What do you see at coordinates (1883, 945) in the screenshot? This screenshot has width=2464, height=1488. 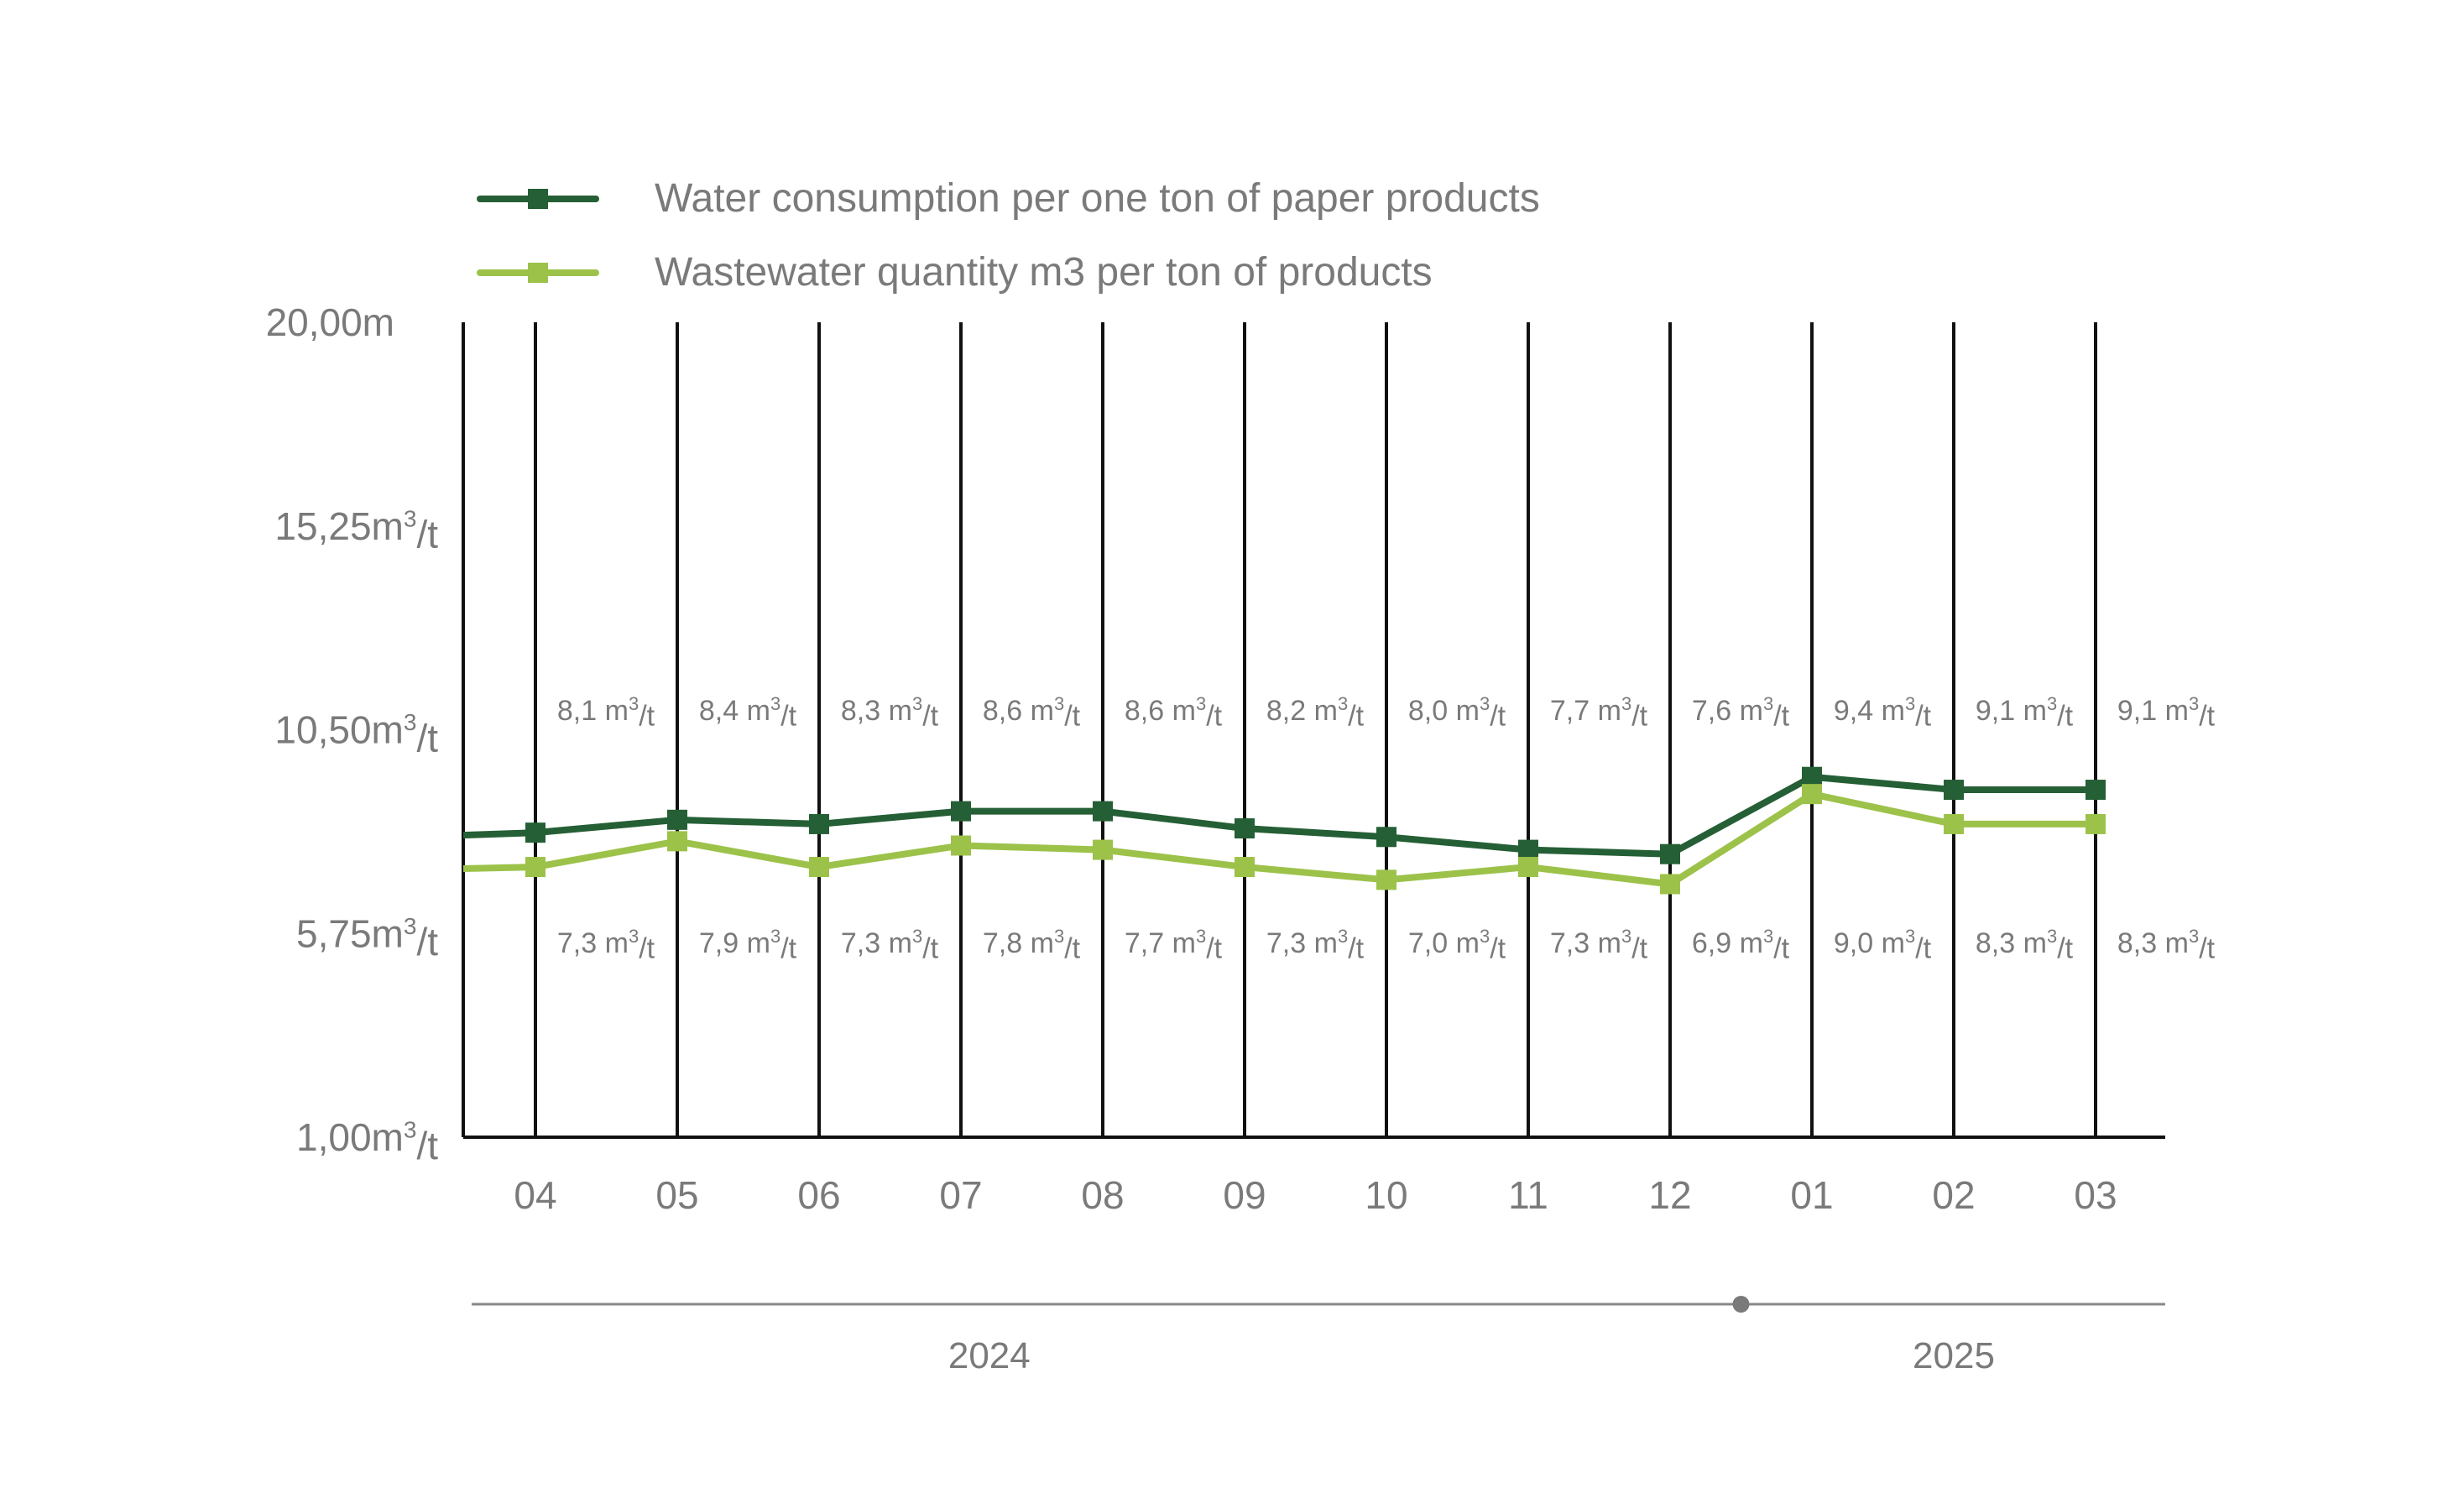 I see `data-label-s2-01: 9,0 m3/t` at bounding box center [1883, 945].